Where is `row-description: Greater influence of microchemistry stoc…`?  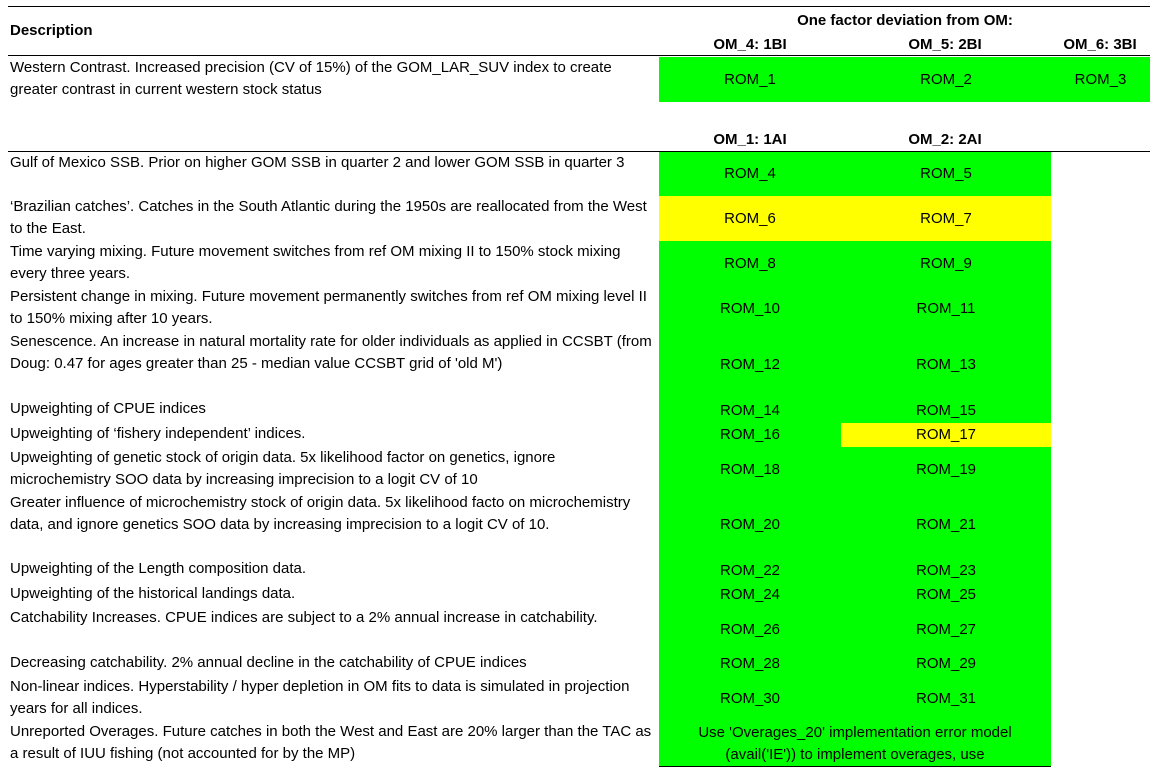 row-description: Greater influence of microchemistry stoc… is located at coordinates (320, 513).